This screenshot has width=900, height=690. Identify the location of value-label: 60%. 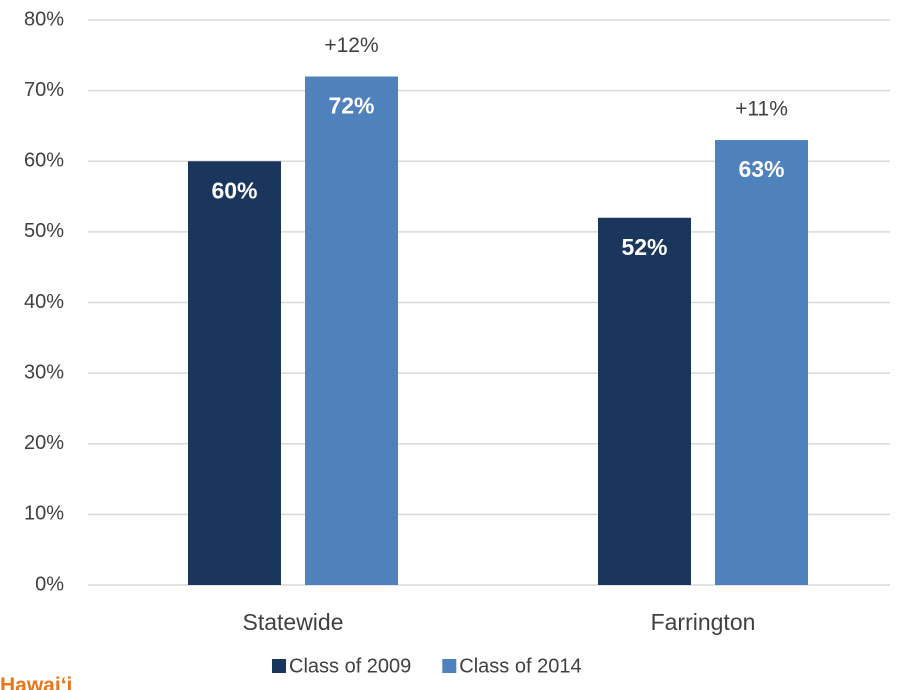
(234, 190).